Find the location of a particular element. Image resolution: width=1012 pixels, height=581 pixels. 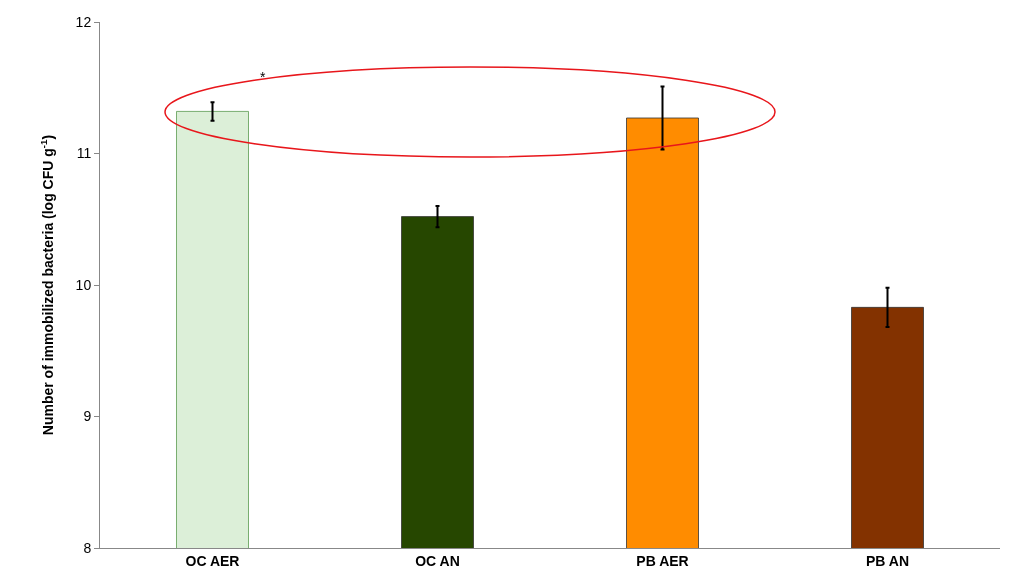

annotation: * is located at coordinates (263, 77).